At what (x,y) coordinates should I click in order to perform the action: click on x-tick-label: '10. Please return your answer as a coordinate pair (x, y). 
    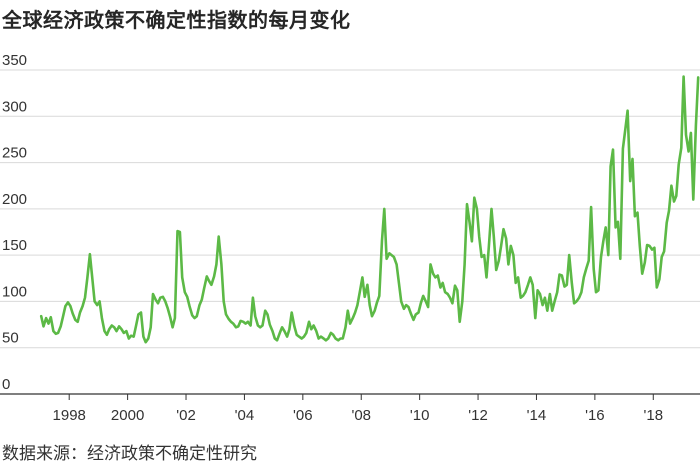
    Looking at the image, I should click on (420, 415).